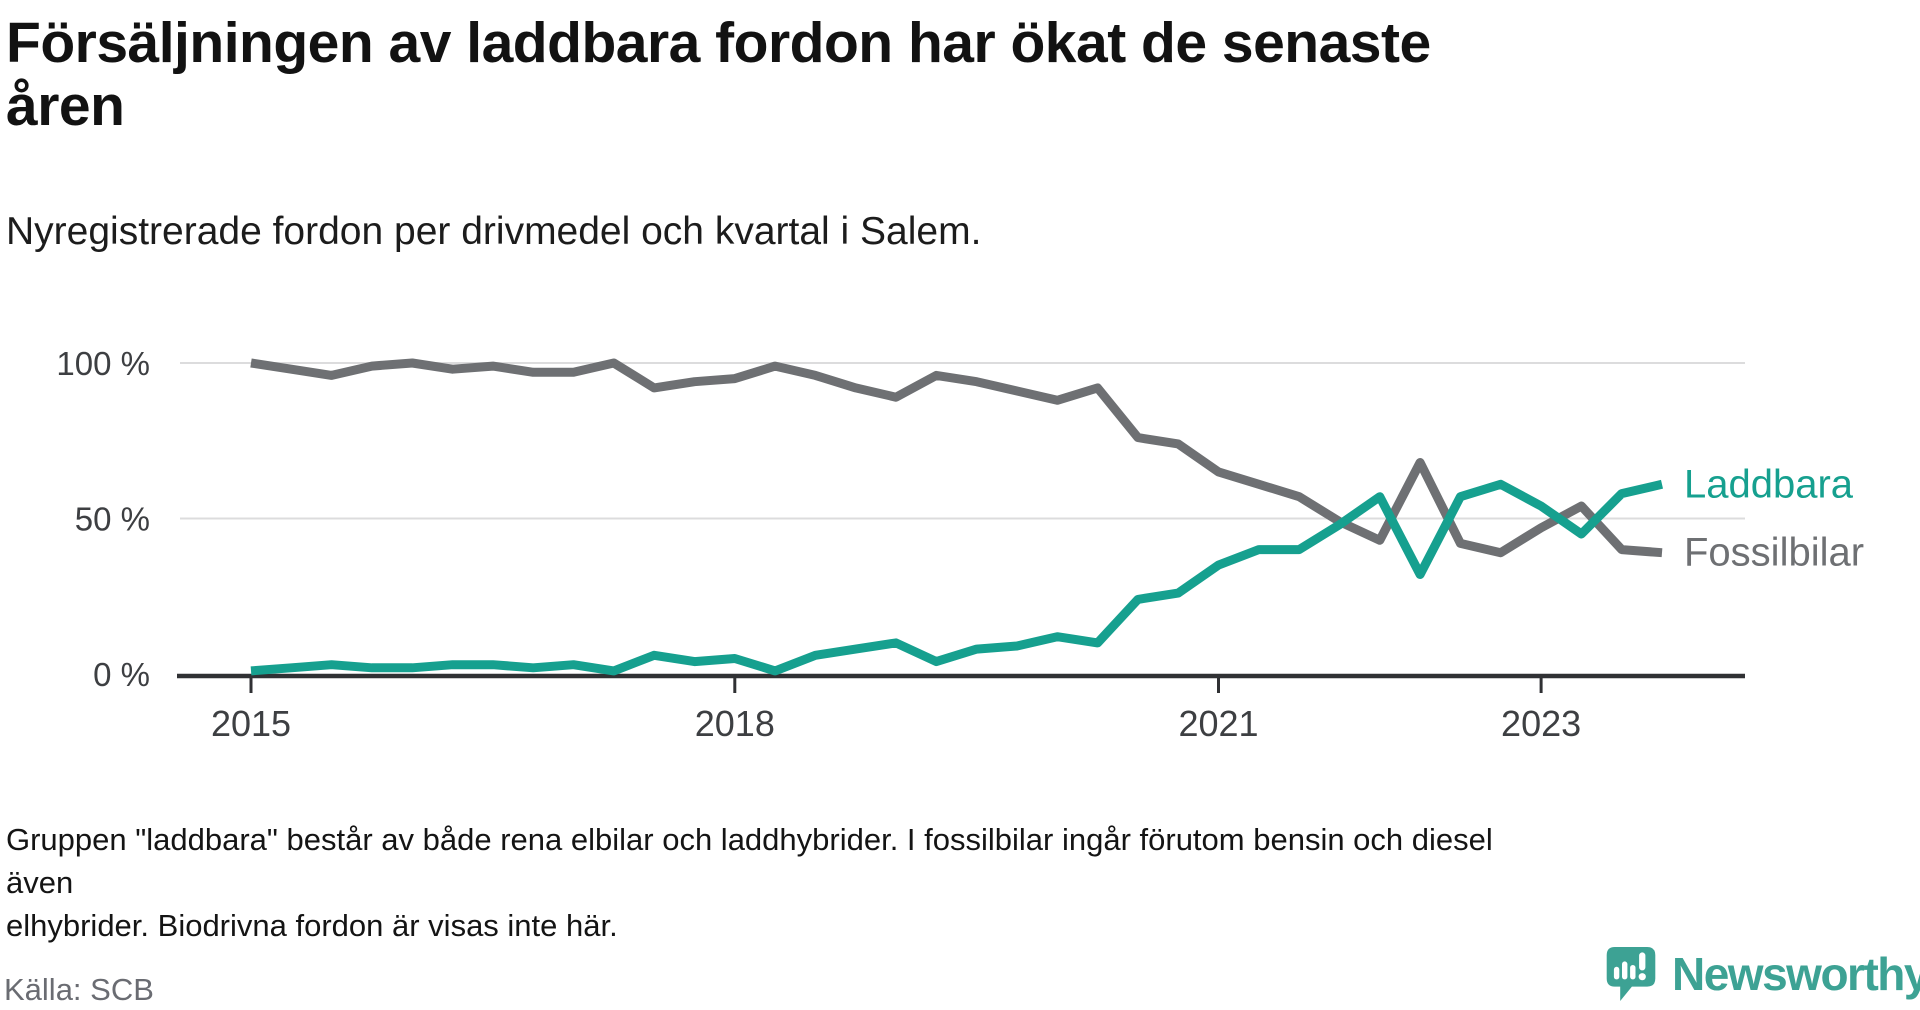  I want to click on y-axis-label-100: 100 %, so click(103, 363).